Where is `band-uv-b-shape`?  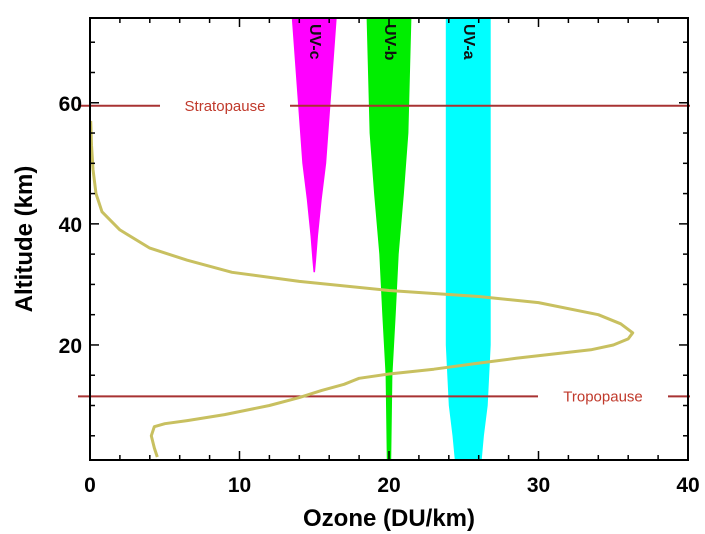 band-uv-b-shape is located at coordinates (389, 239).